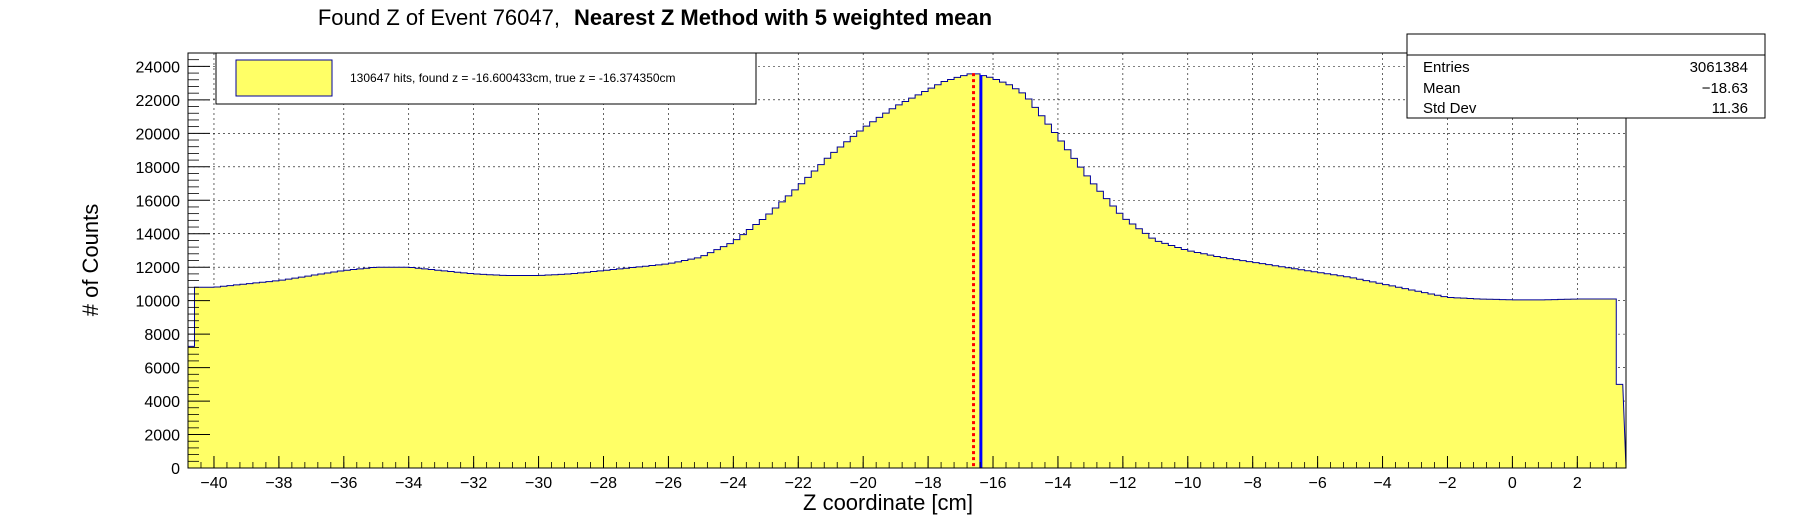 The image size is (1796, 522). Describe the element at coordinates (175, 469) in the screenshot. I see `y-tick-label-0: 0` at that location.